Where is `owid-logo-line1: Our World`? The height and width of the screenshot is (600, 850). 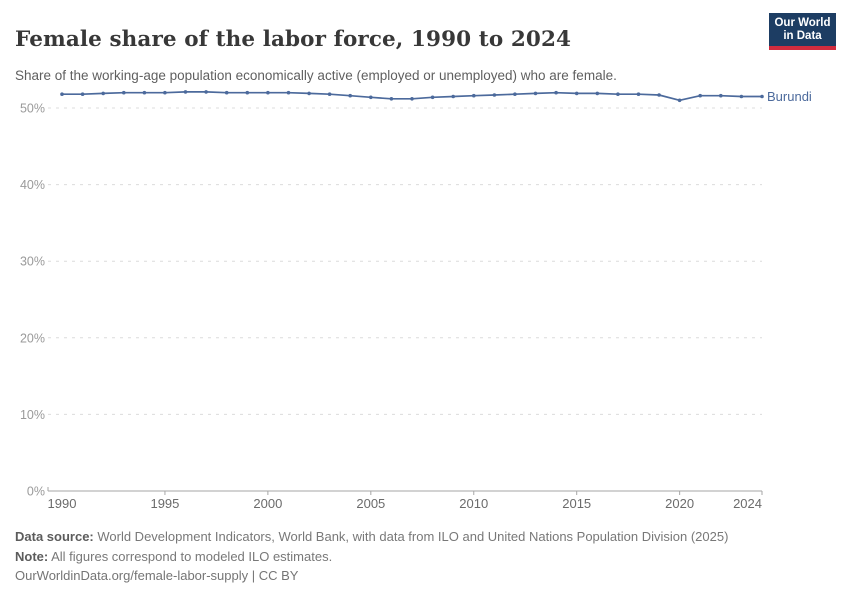
owid-logo-line1: Our World is located at coordinates (802, 22).